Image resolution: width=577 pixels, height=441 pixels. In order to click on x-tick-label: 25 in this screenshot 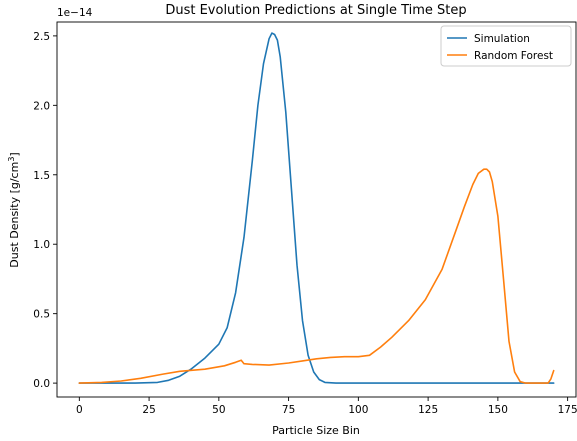, I will do `click(148, 410)`.